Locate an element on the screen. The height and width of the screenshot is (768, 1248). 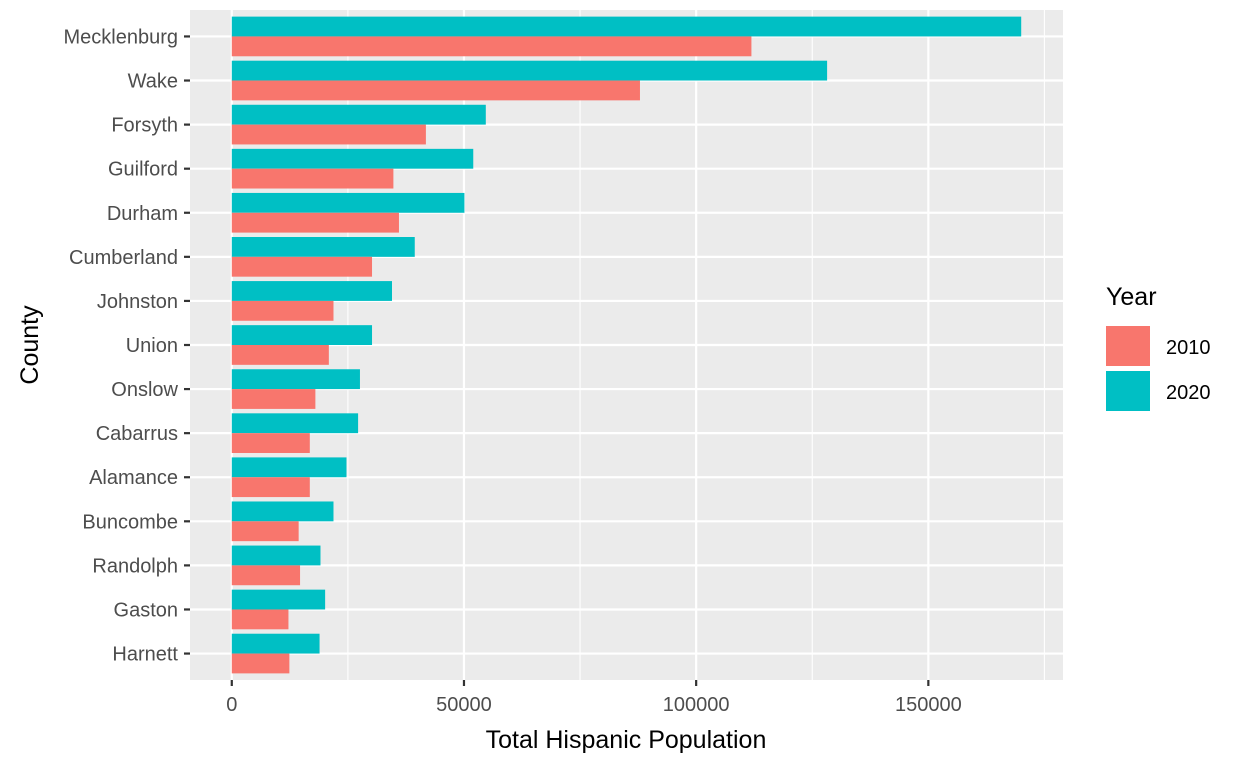
bar-2010-forsyth is located at coordinates (328, 134).